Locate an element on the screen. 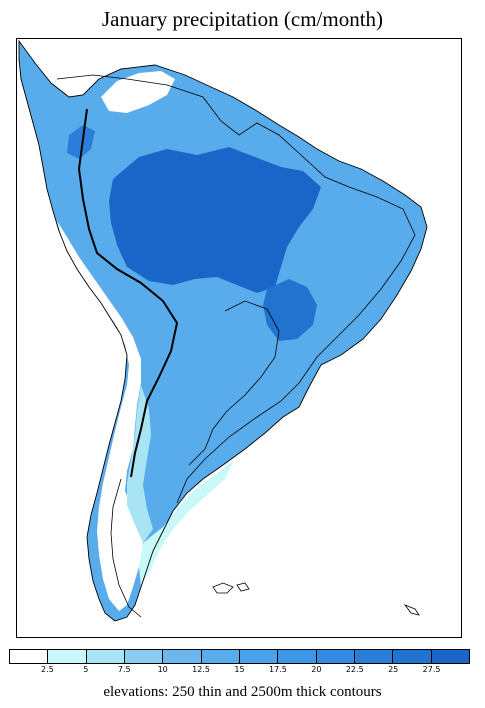  colorbar-tick-labels: 2.5 5 7.5 10 12.5 15 17.5 20 22.5 25 27.5 is located at coordinates (239, 670).